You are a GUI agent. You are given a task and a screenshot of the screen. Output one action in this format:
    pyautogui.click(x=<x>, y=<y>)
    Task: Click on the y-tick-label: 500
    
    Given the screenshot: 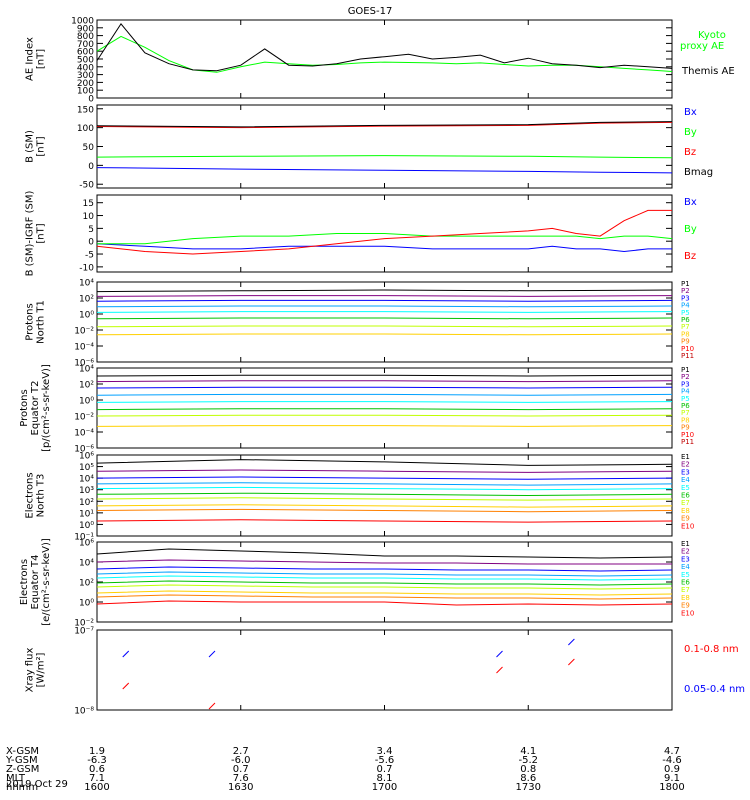 What is the action you would take?
    pyautogui.click(x=85, y=61)
    